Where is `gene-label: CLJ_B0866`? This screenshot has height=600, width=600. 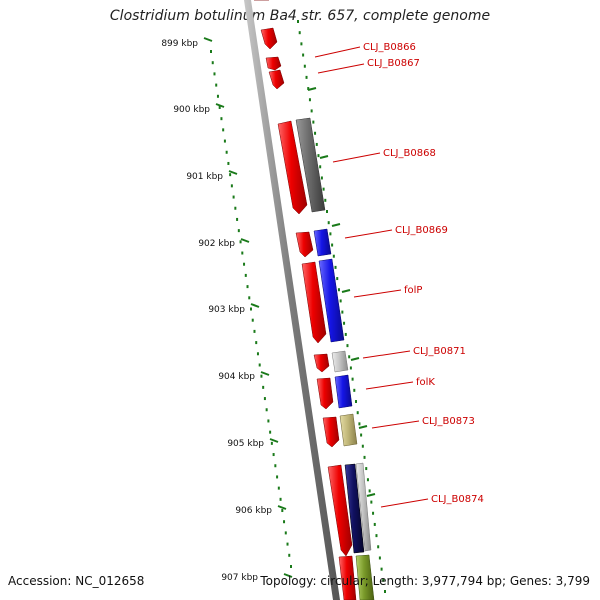 gene-label: CLJ_B0866 is located at coordinates (389, 47).